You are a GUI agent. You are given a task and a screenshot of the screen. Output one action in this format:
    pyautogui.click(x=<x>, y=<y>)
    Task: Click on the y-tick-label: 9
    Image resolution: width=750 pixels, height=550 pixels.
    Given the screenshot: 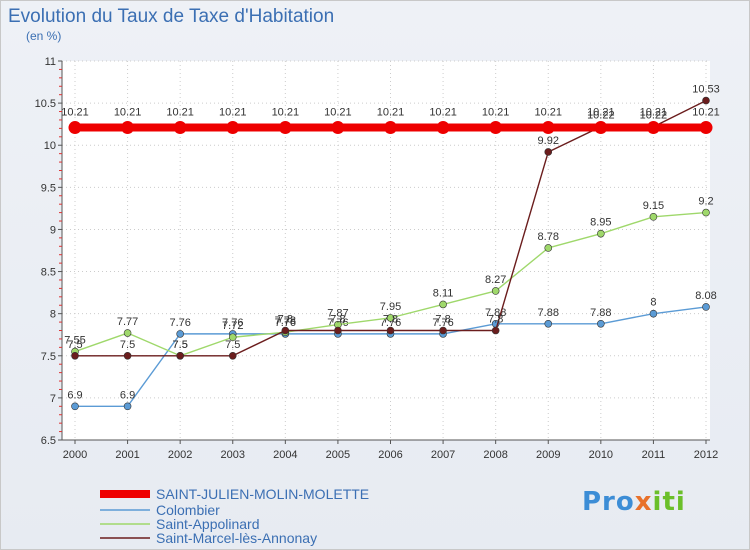 What is the action you would take?
    pyautogui.click(x=53, y=230)
    